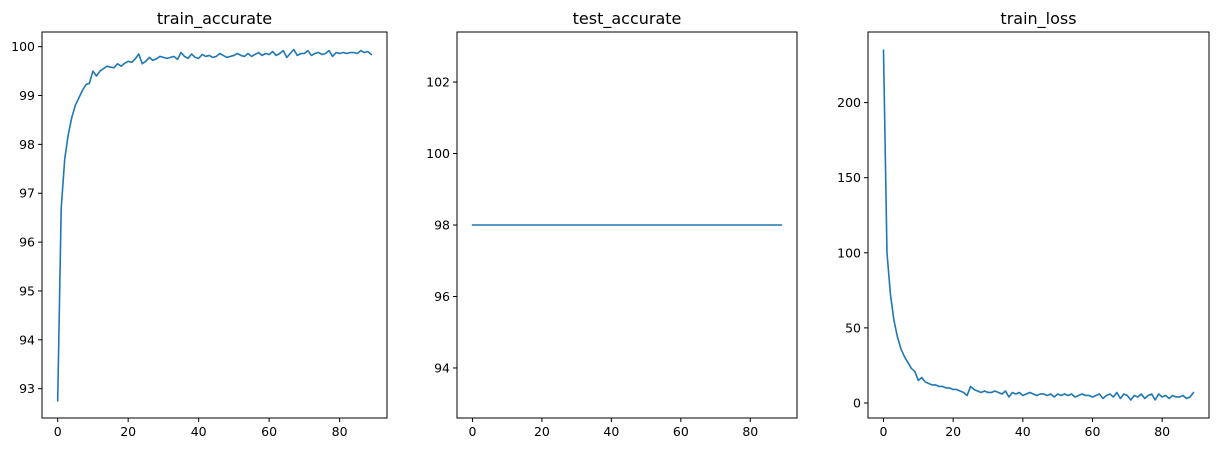  Describe the element at coordinates (857, 402) in the screenshot. I see `y-tick-label: 0` at that location.